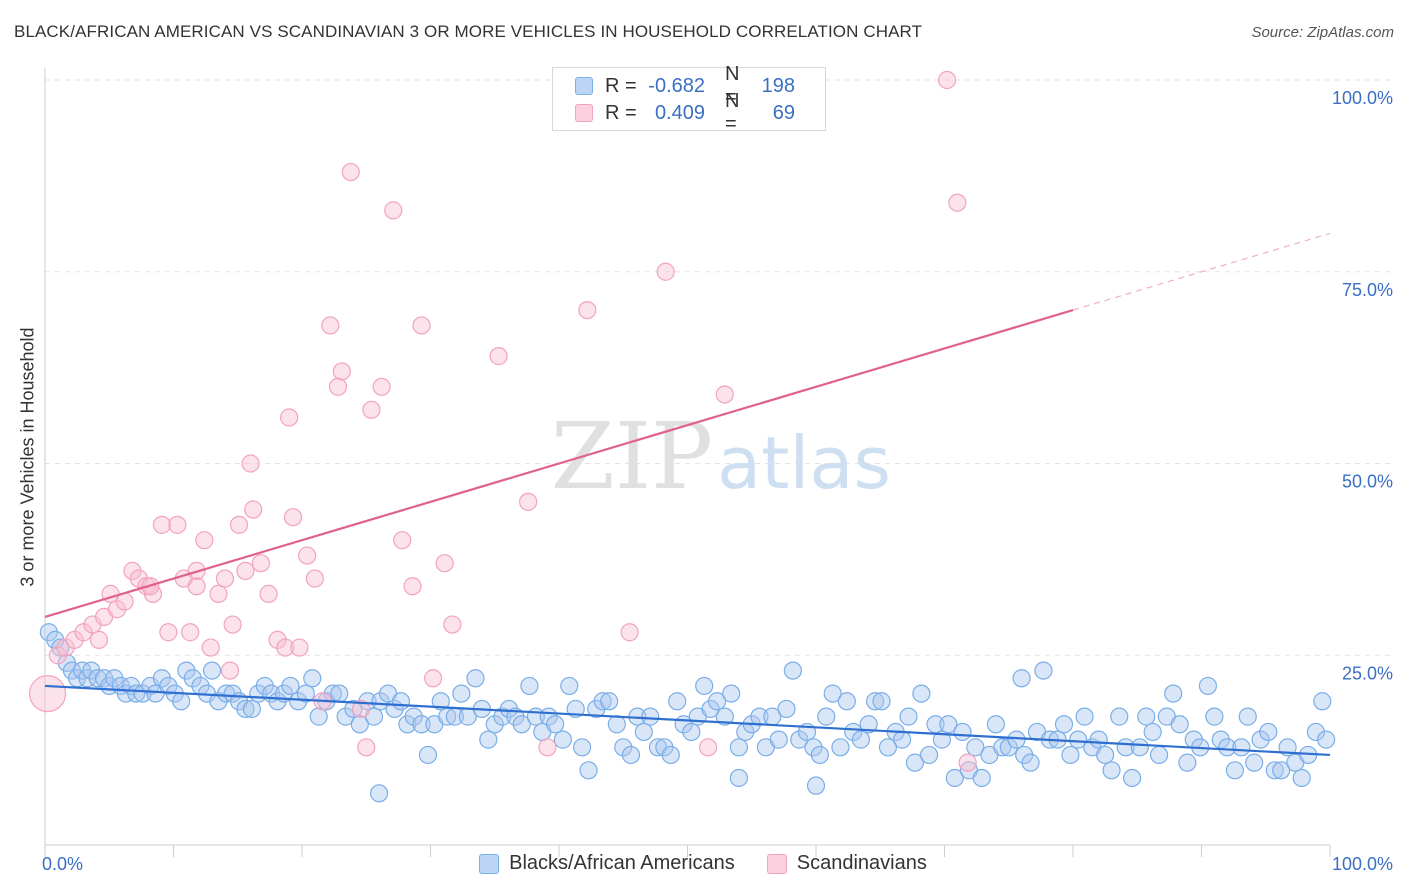 The width and height of the screenshot is (1406, 892). I want to click on legend-item-scandinavians: Scandinavians, so click(846, 863).